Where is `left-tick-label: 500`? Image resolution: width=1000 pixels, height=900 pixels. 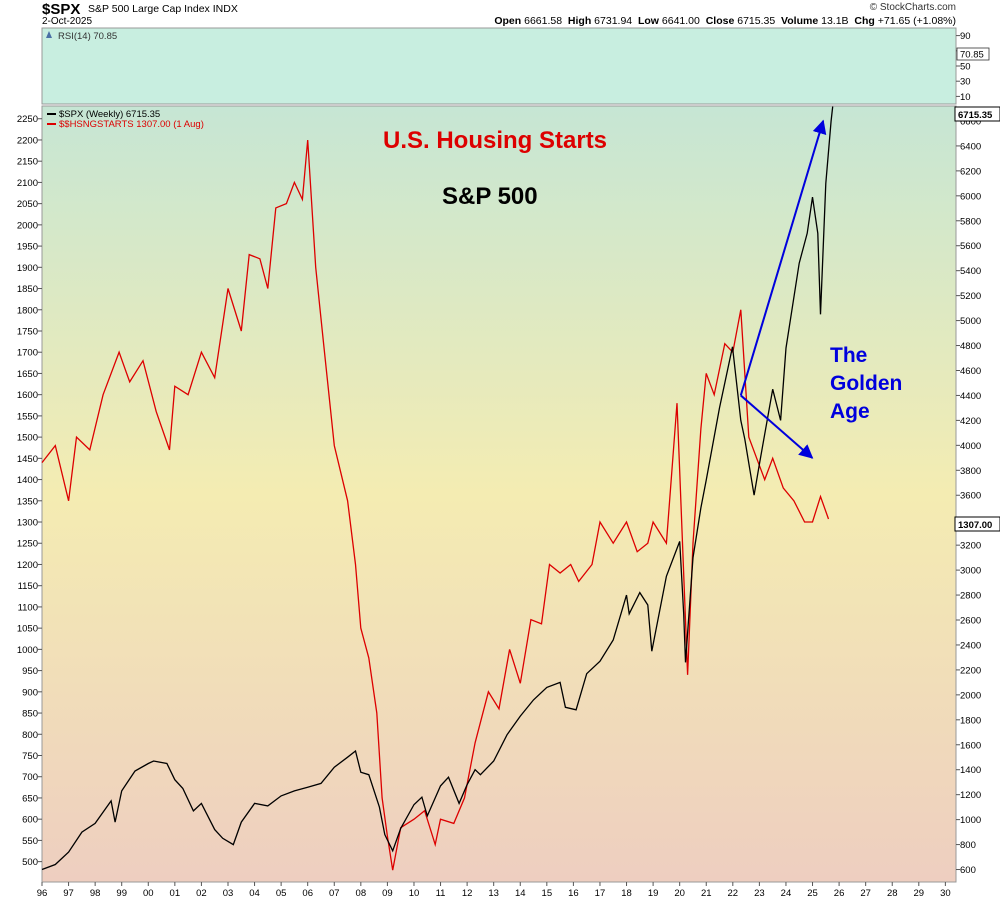
left-tick-label: 500 is located at coordinates (30, 862).